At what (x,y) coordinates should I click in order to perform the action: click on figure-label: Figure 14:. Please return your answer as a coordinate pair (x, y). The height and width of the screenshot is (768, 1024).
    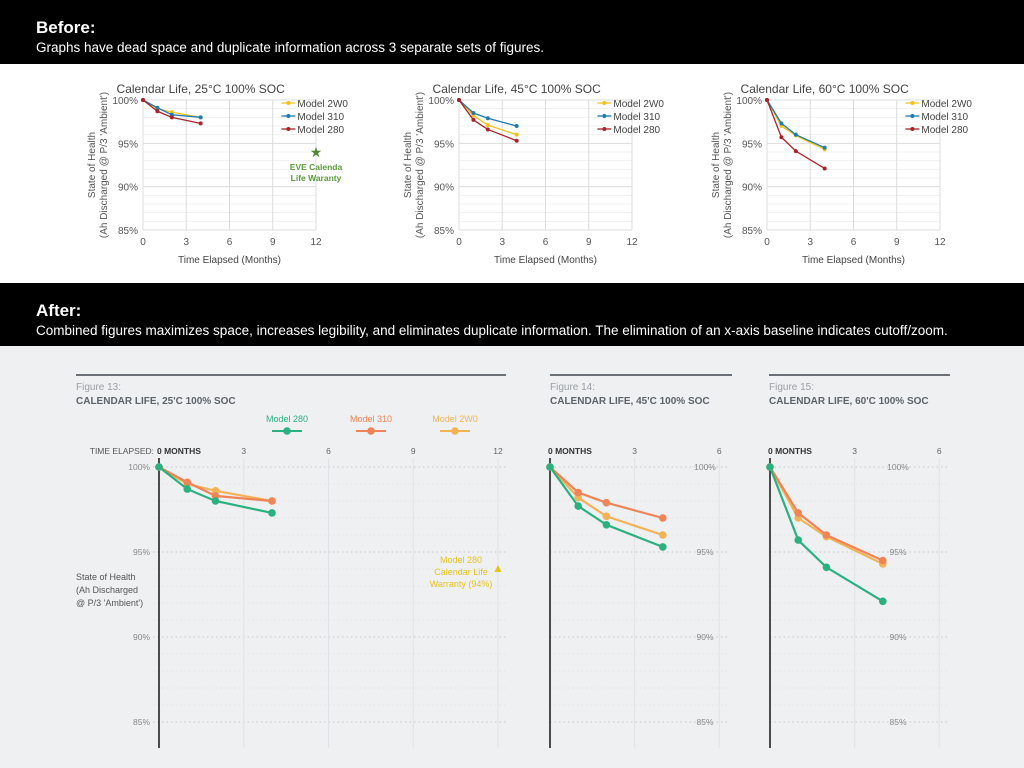
    Looking at the image, I should click on (572, 387).